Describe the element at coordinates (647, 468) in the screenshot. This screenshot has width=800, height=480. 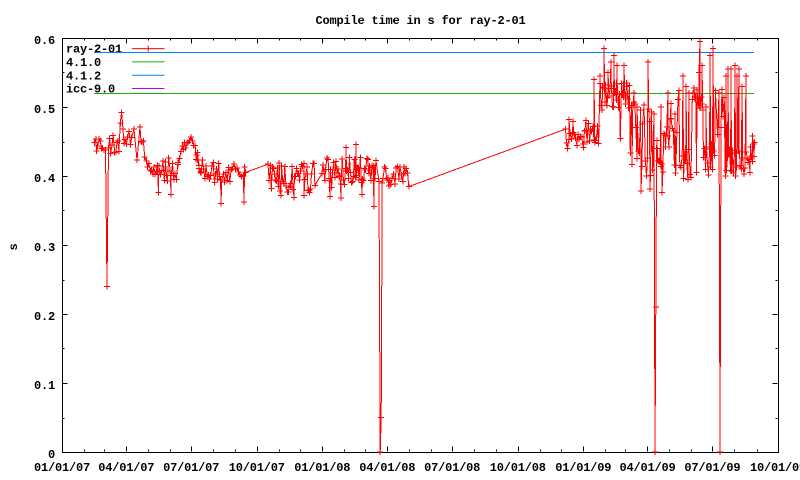
I see `svg-text: 04/01/09` at that location.